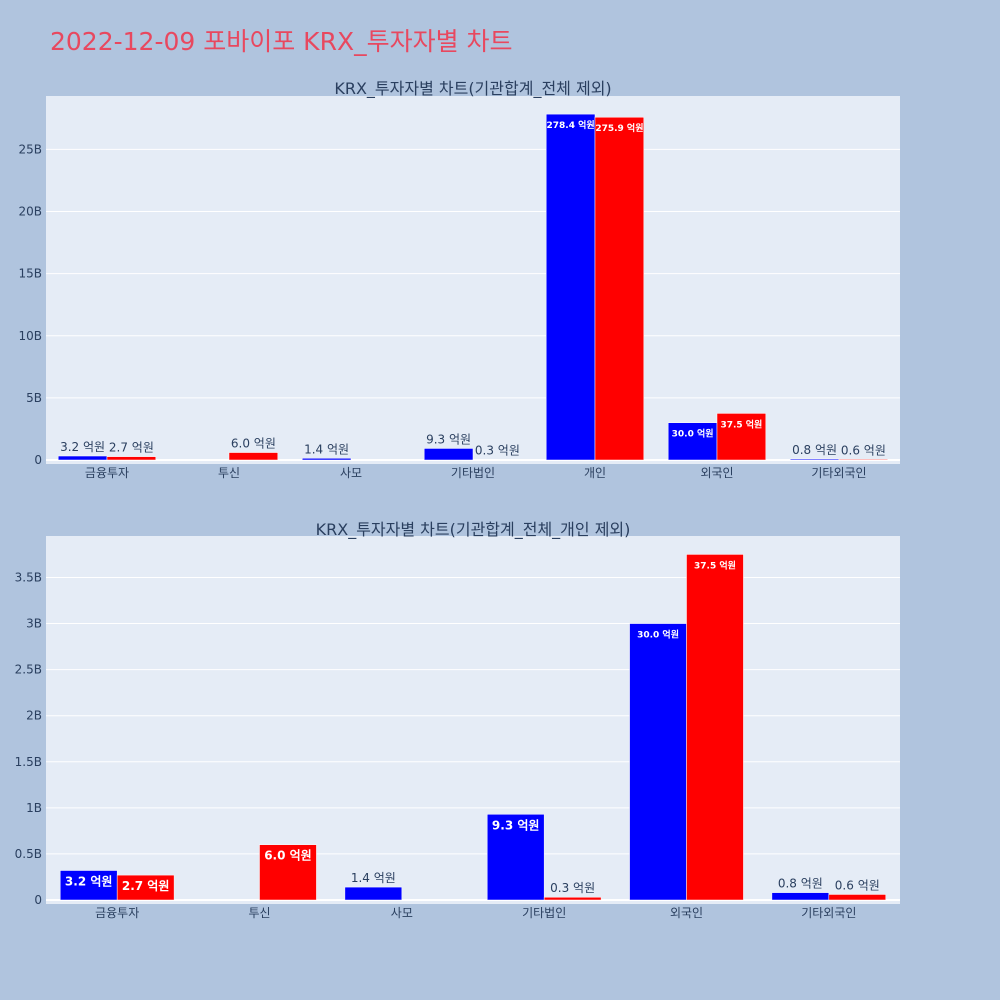  Describe the element at coordinates (814, 450) in the screenshot. I see `chart-1-bar-label: 0.8 억원` at that location.